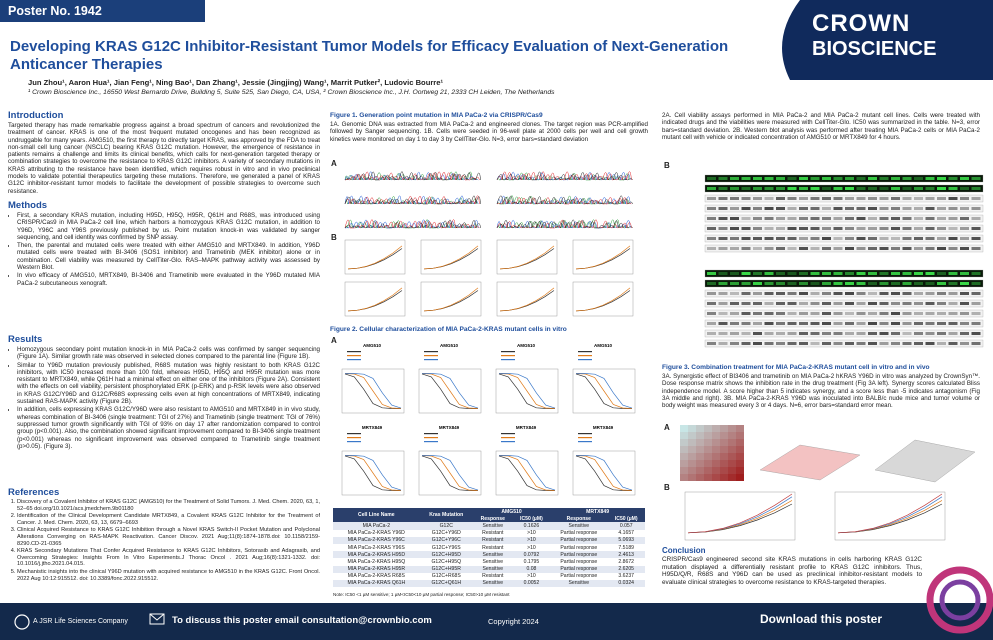 This screenshot has width=993, height=640. I want to click on synergy-surface, so click(925, 461).